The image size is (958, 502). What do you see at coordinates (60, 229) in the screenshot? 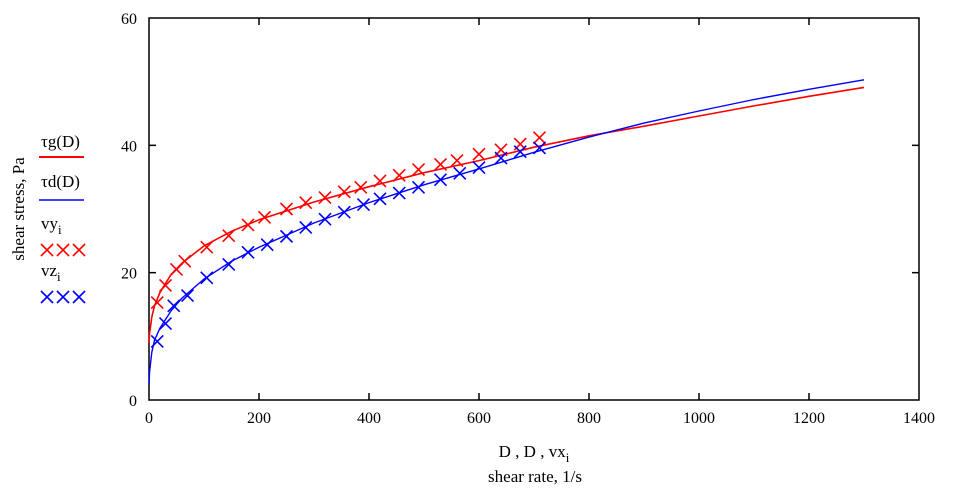
I see `legend-label-vy-sub: i` at bounding box center [60, 229].